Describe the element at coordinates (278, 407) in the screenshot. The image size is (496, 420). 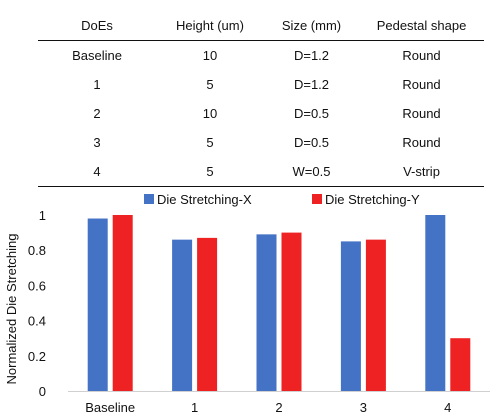
I see `x-tick-label: 2` at that location.